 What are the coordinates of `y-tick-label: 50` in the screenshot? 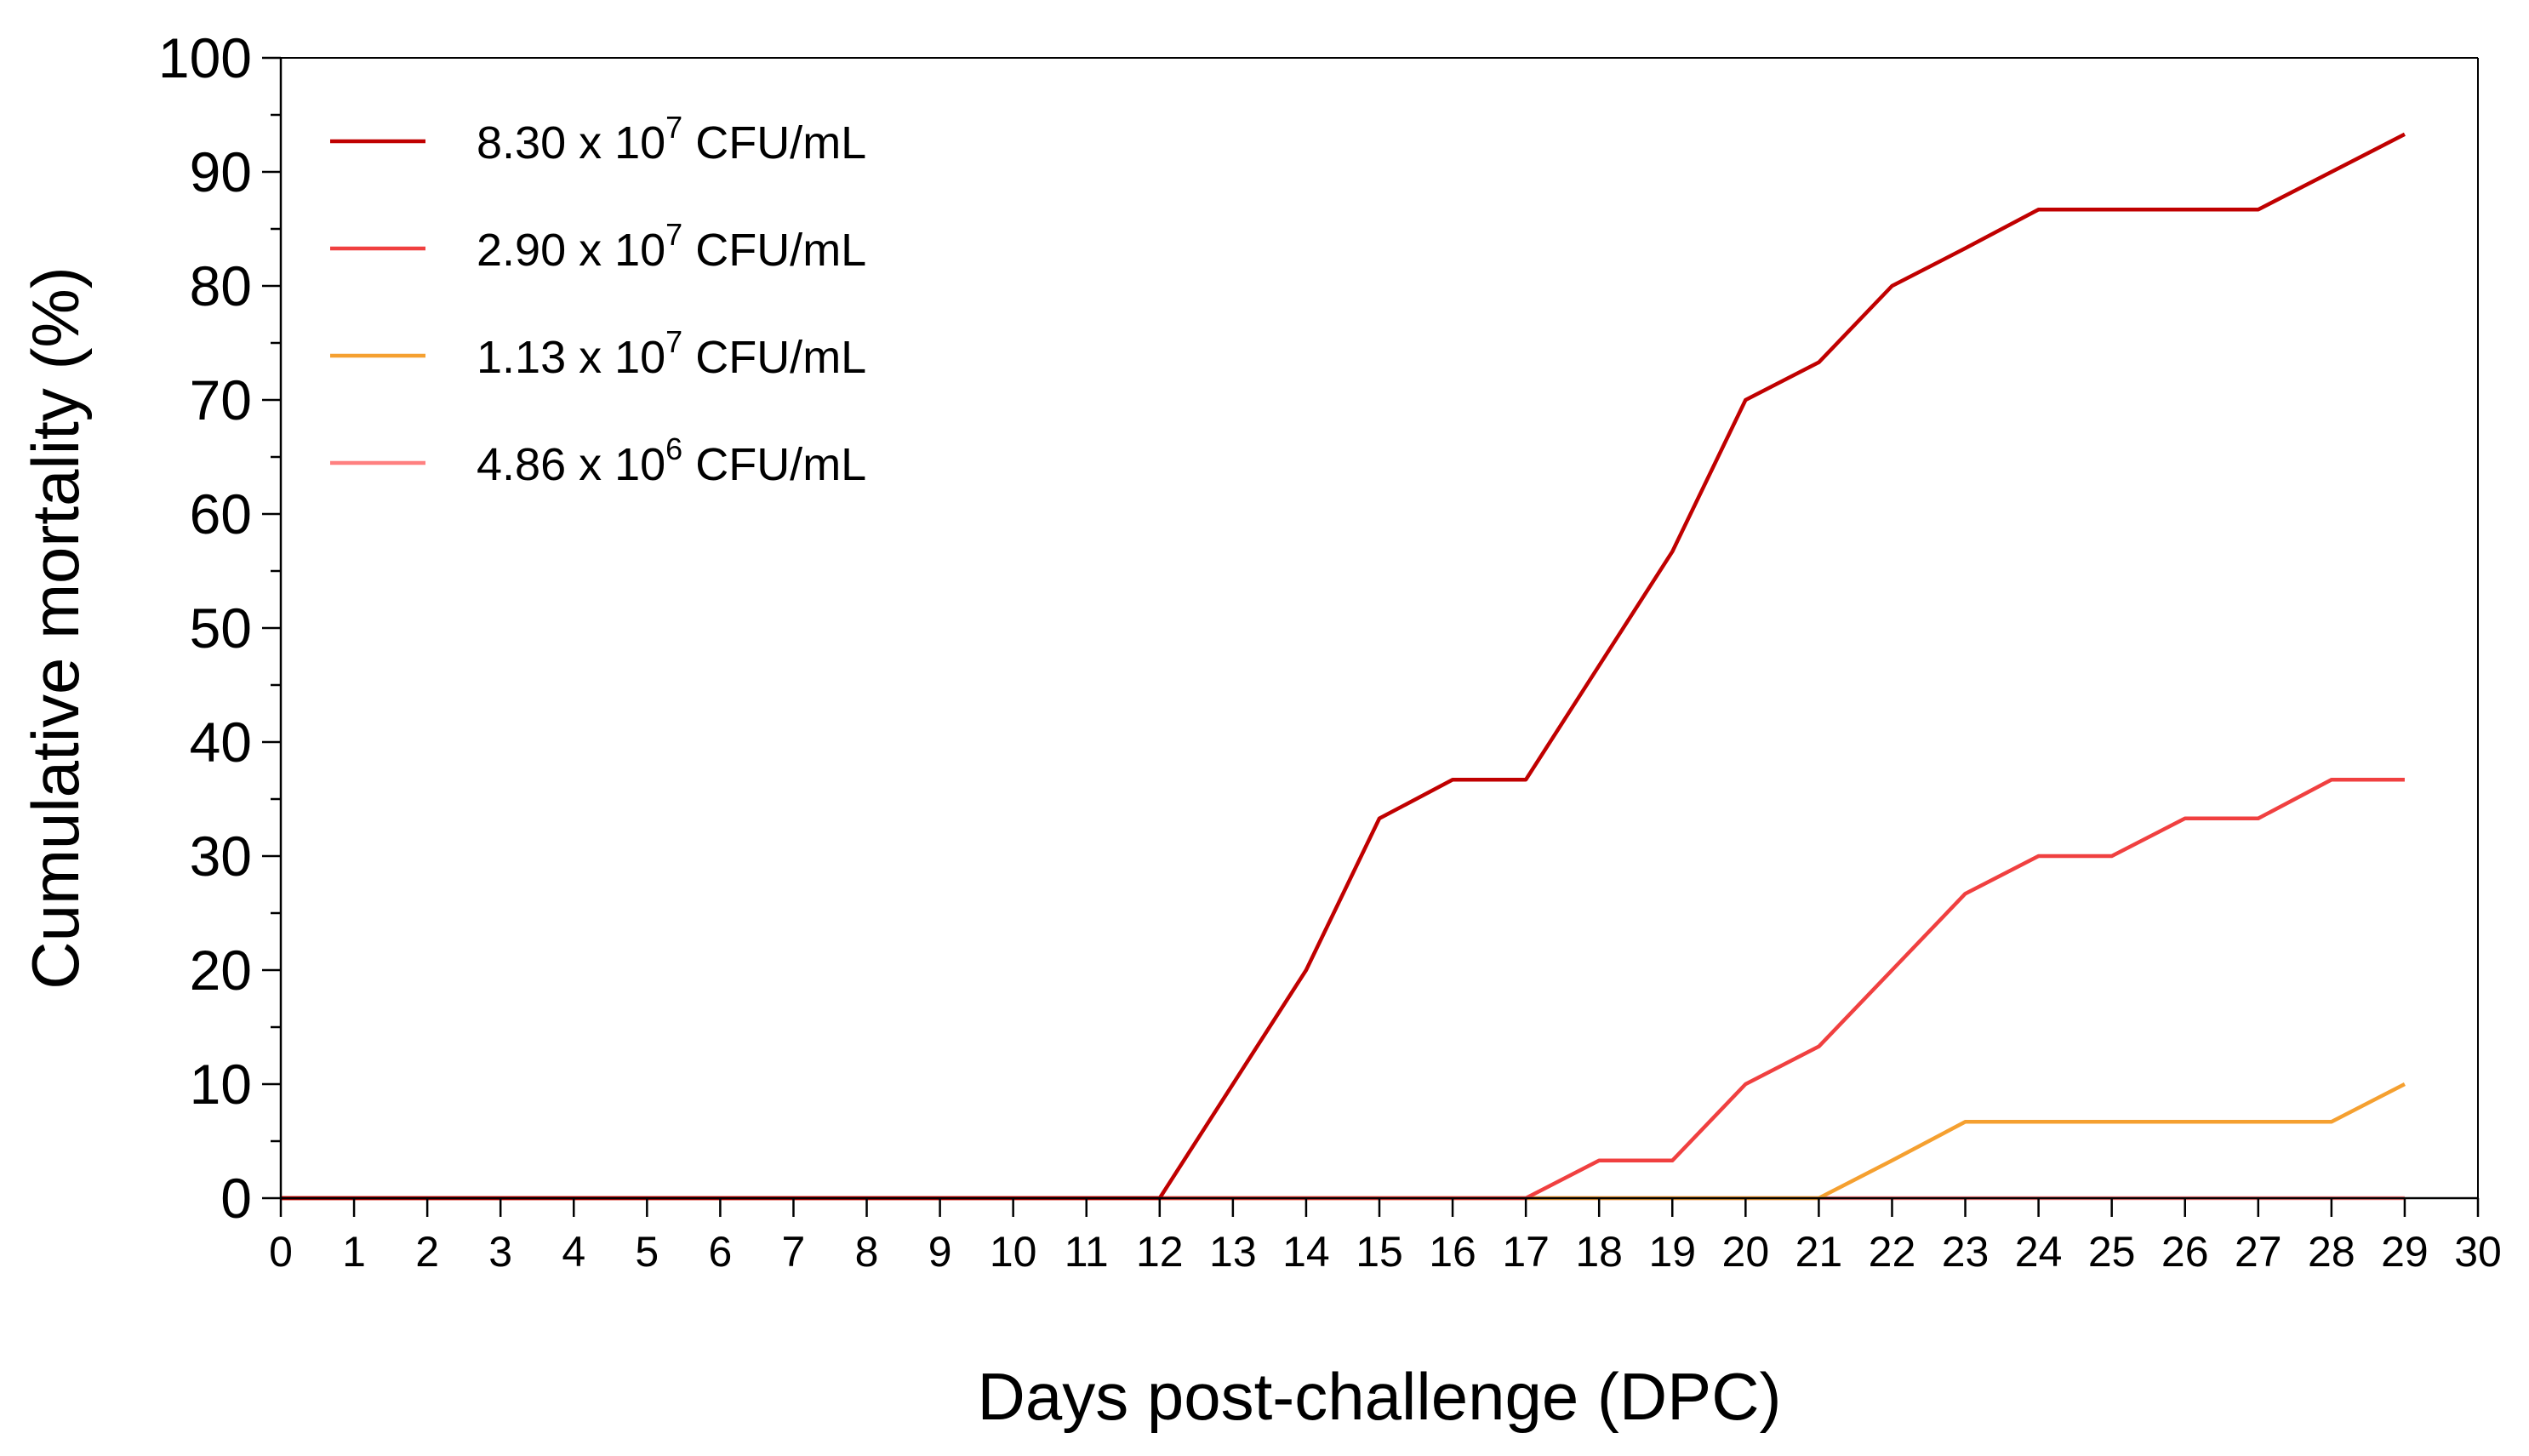 It's located at (221, 628).